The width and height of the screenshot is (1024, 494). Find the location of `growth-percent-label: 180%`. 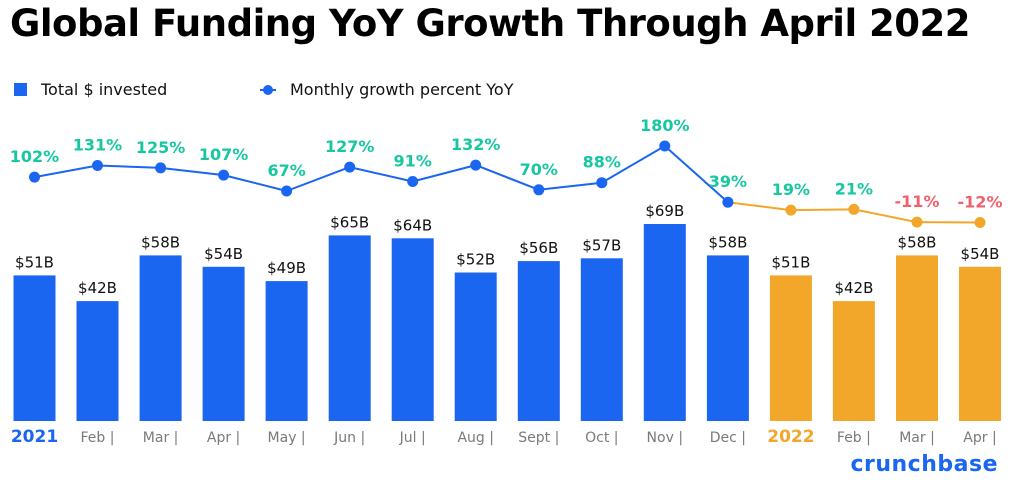

growth-percent-label: 180% is located at coordinates (664, 125).